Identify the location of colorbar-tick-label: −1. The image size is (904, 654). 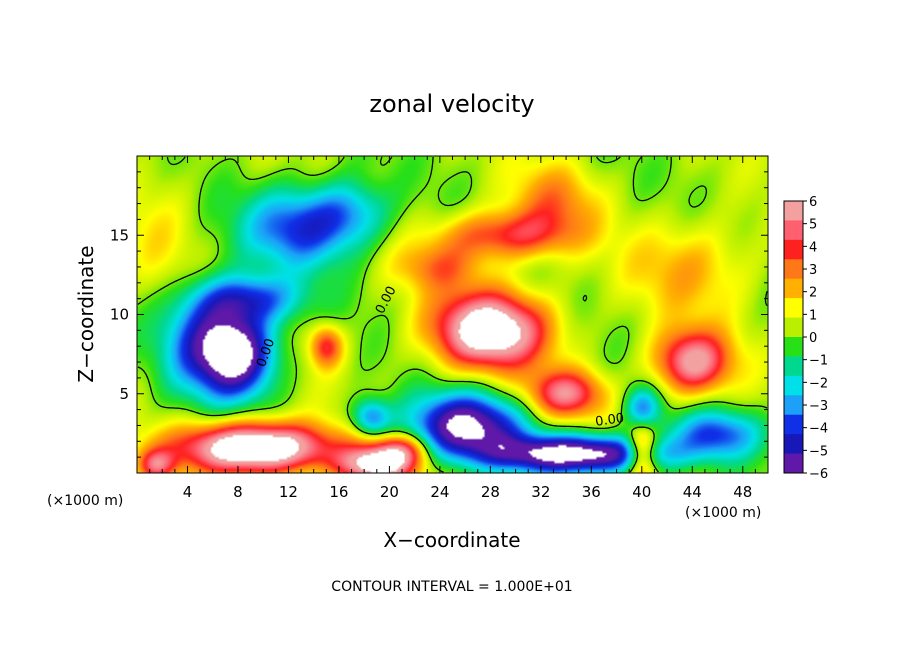
(818, 361).